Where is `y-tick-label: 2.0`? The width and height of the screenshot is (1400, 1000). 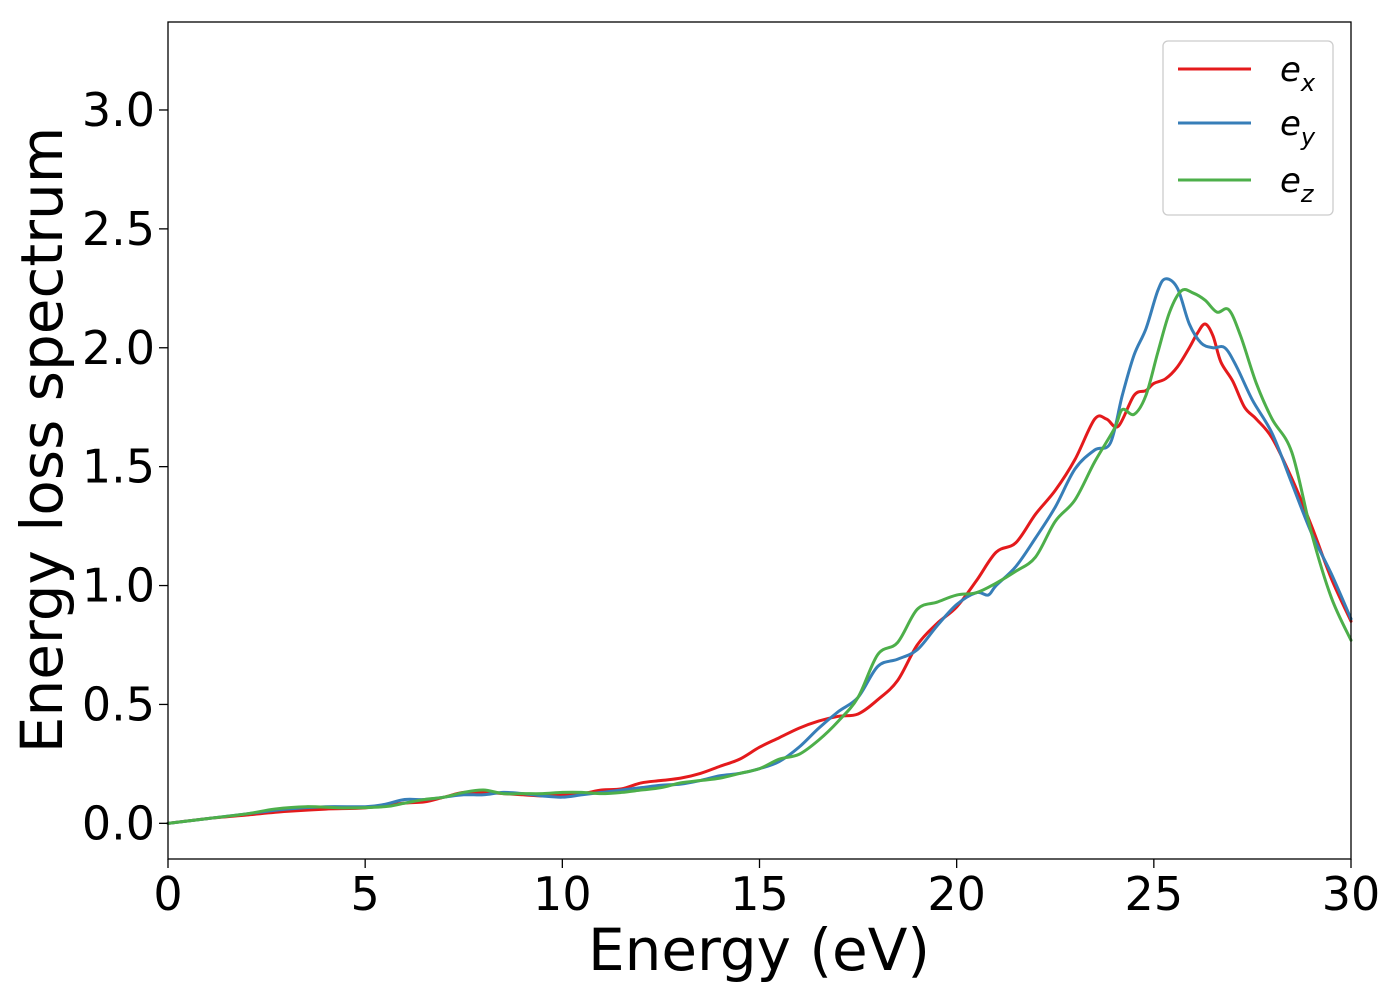
y-tick-label: 2.0 is located at coordinates (118, 348).